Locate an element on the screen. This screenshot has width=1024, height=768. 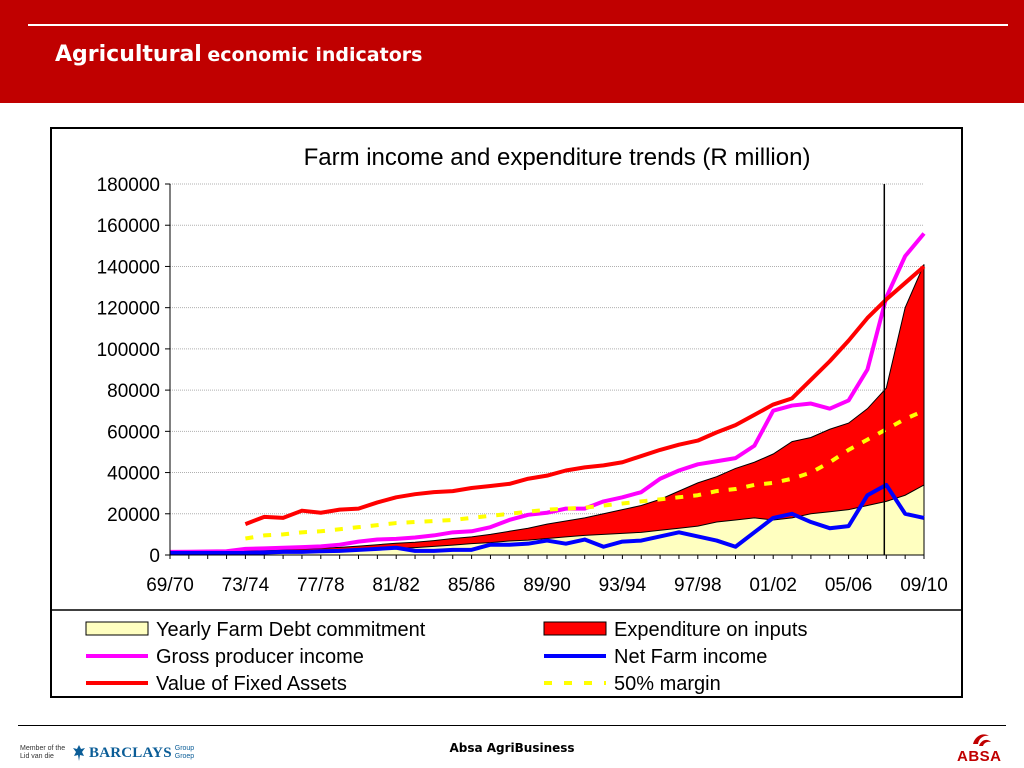
y-tick-label: 160000 is located at coordinates (128, 226).